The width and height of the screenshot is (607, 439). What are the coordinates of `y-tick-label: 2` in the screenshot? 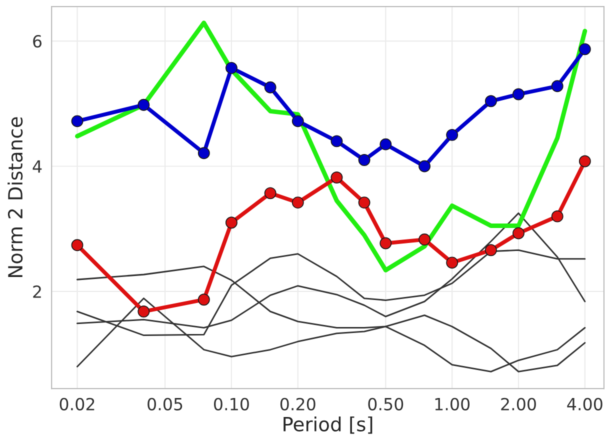 It's located at (37, 291).